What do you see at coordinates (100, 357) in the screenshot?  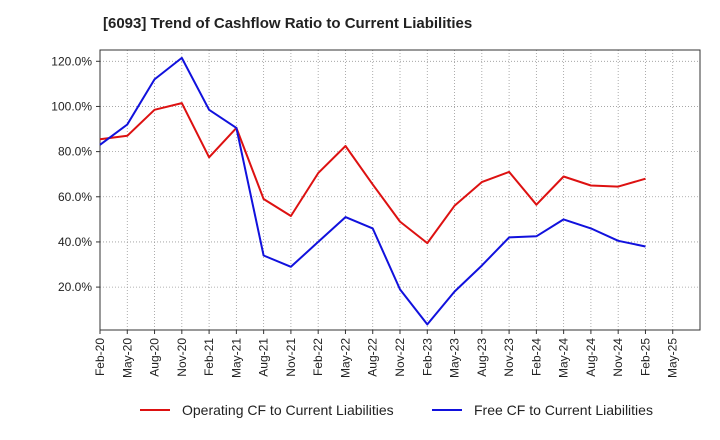 I see `x-tick-label: Feb-20` at bounding box center [100, 357].